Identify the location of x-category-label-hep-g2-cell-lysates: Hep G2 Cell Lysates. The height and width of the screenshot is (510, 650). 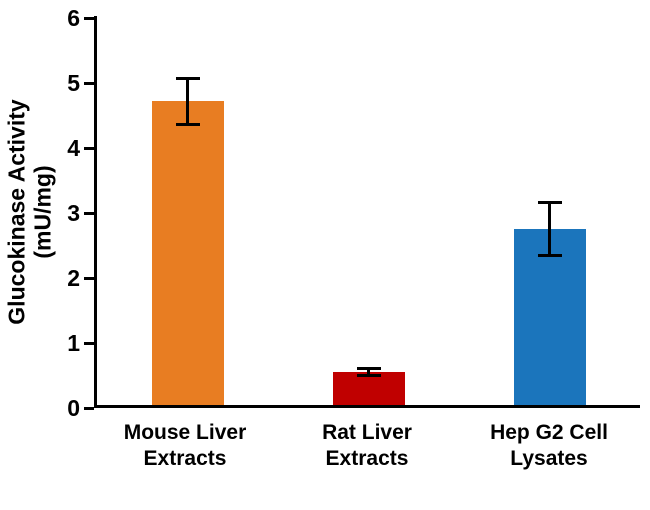
(549, 446).